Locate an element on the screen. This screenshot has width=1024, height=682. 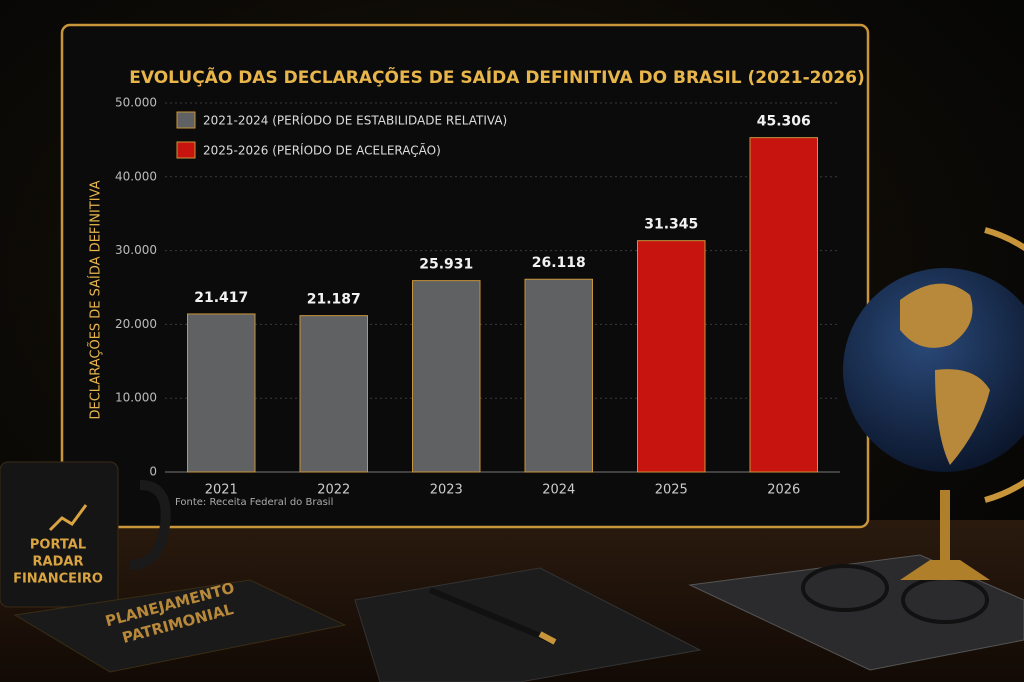
y-tick-label: 30.000 is located at coordinates (136, 250).